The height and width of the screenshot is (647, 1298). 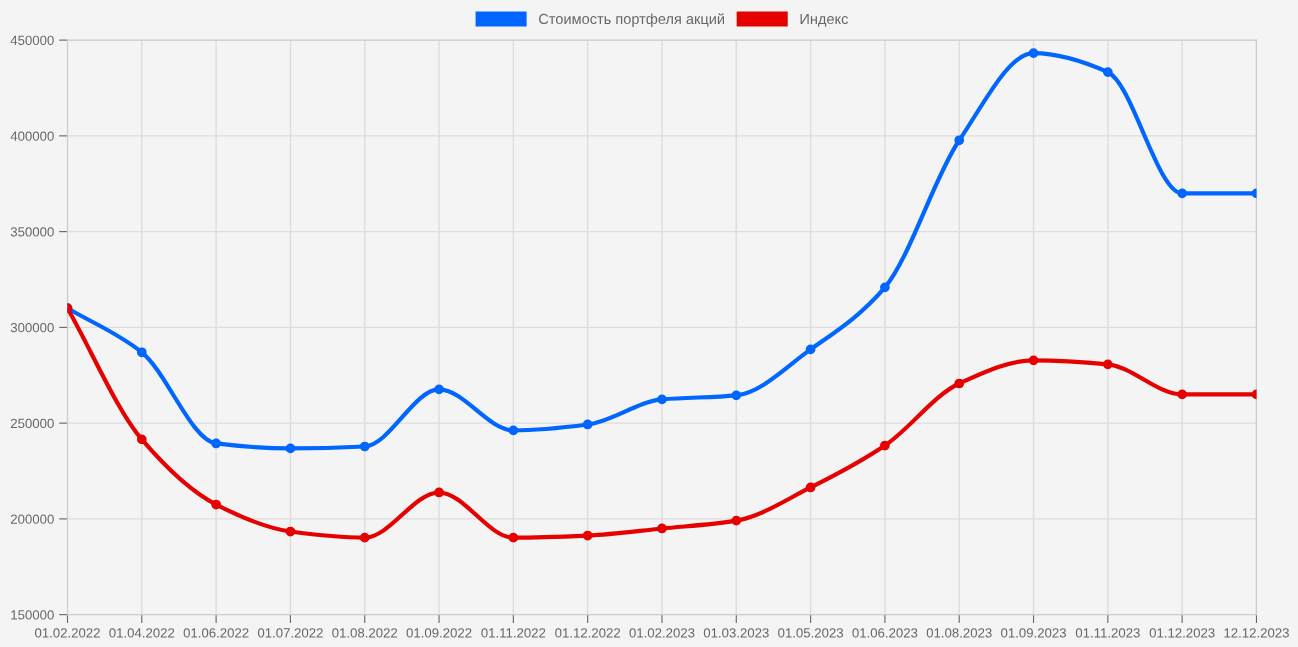 What do you see at coordinates (142, 633) in the screenshot?
I see `x-tick-label: 01.04.2022` at bounding box center [142, 633].